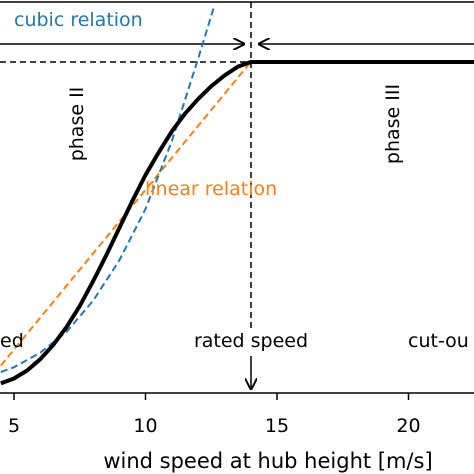  What do you see at coordinates (277, 426) in the screenshot?
I see `x-tick-label: 15` at bounding box center [277, 426].